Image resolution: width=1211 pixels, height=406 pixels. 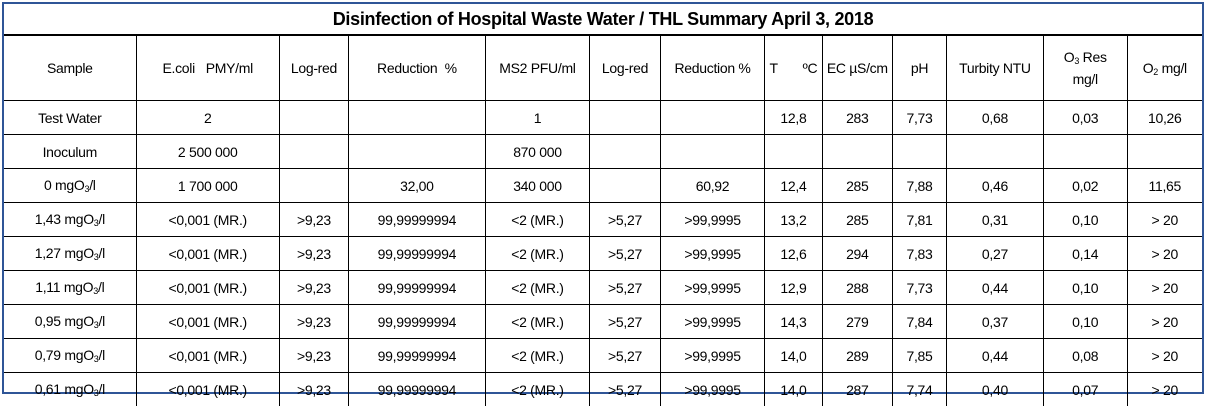 I want to click on cell-ec: 289, so click(x=857, y=356).